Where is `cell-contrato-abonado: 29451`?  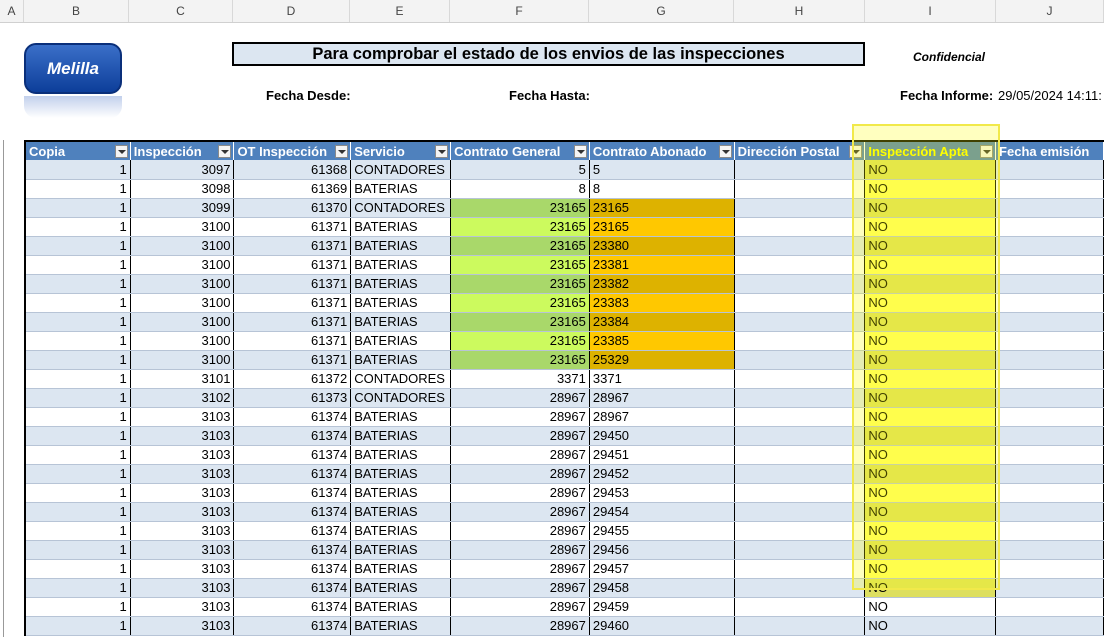
cell-contrato-abonado: 29451 is located at coordinates (662, 455).